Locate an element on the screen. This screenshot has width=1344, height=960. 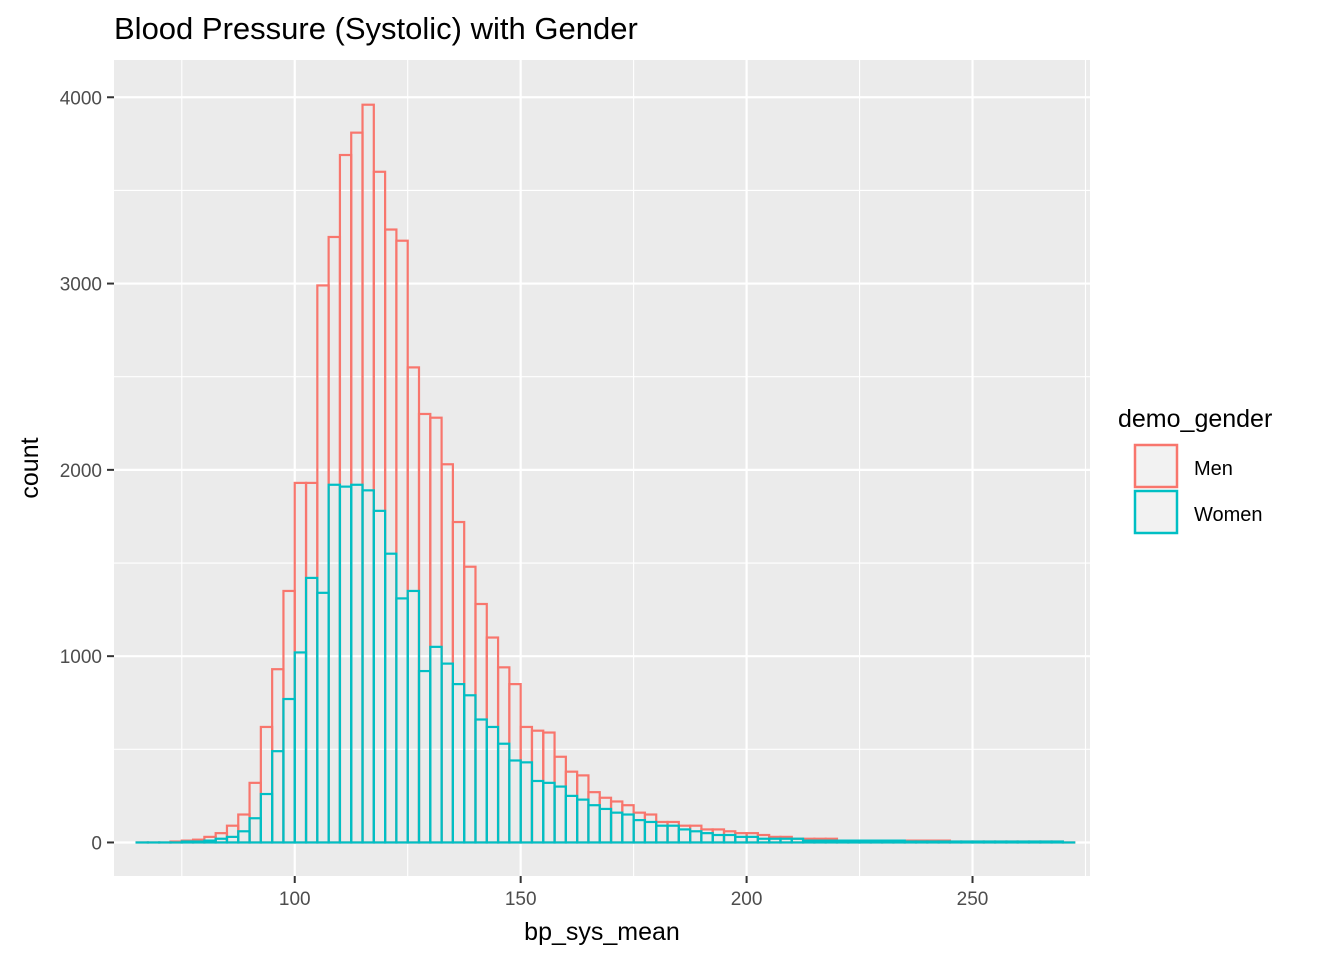
x-axis: 100 150 200 250 is located at coordinates (633, 893).